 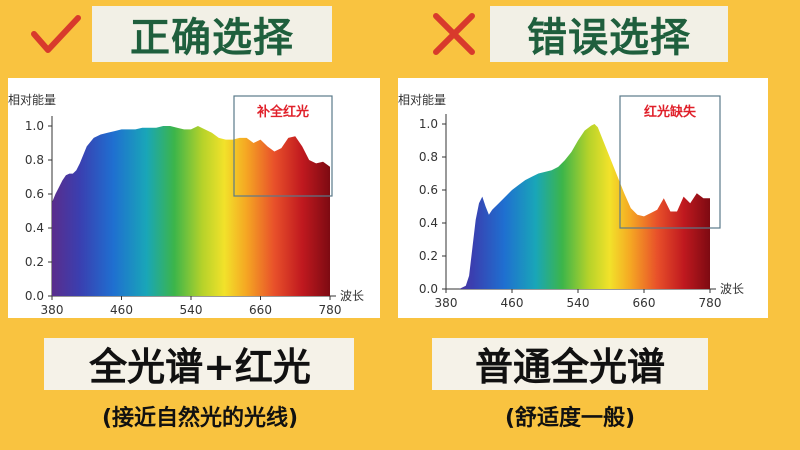 I want to click on cross-mark-icon, so click(x=454, y=34).